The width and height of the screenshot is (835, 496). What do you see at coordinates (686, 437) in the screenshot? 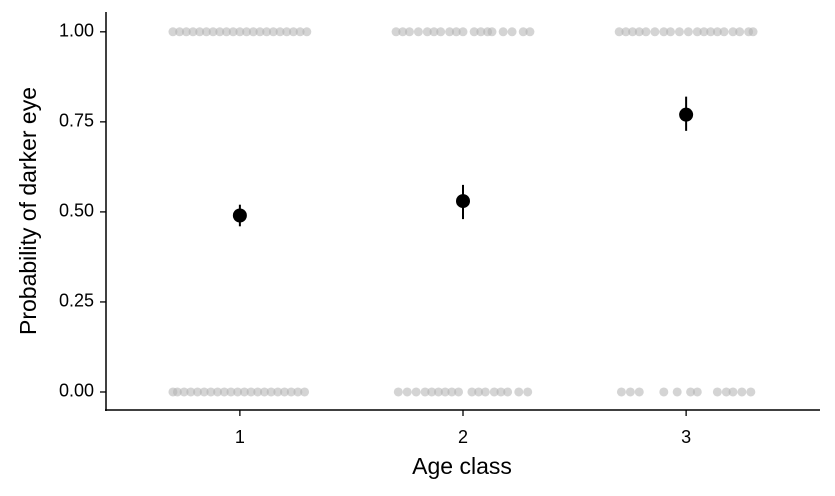
I see `x-tick-label: 3` at bounding box center [686, 437].